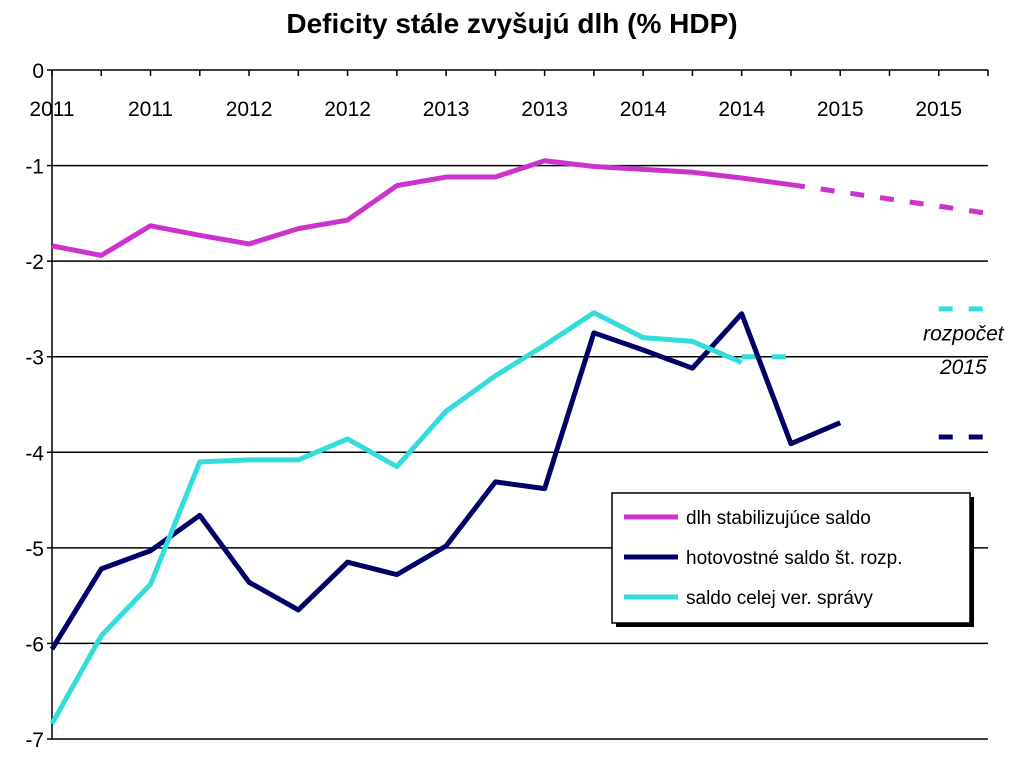  What do you see at coordinates (34, 644) in the screenshot?
I see `y-tick-label: -6` at bounding box center [34, 644].